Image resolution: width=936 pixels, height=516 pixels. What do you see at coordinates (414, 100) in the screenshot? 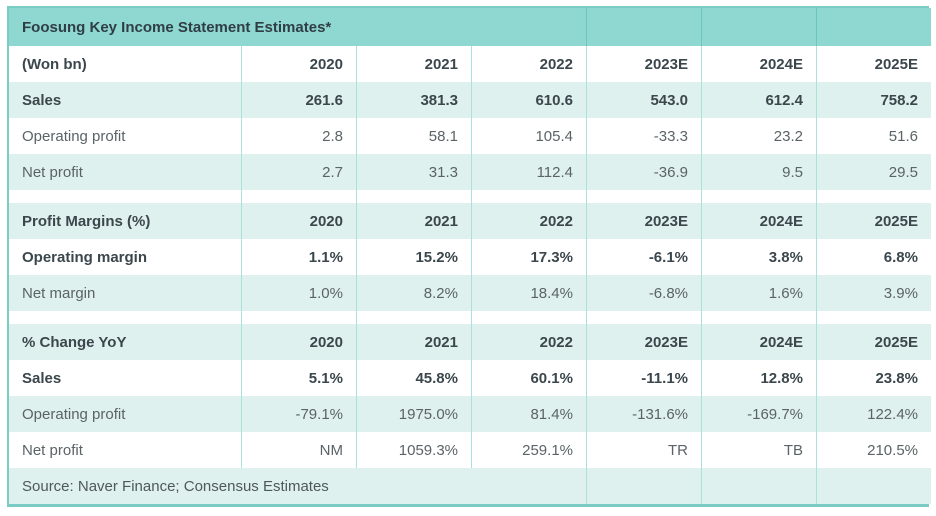
I see `value-cell: 381.3` at bounding box center [414, 100].